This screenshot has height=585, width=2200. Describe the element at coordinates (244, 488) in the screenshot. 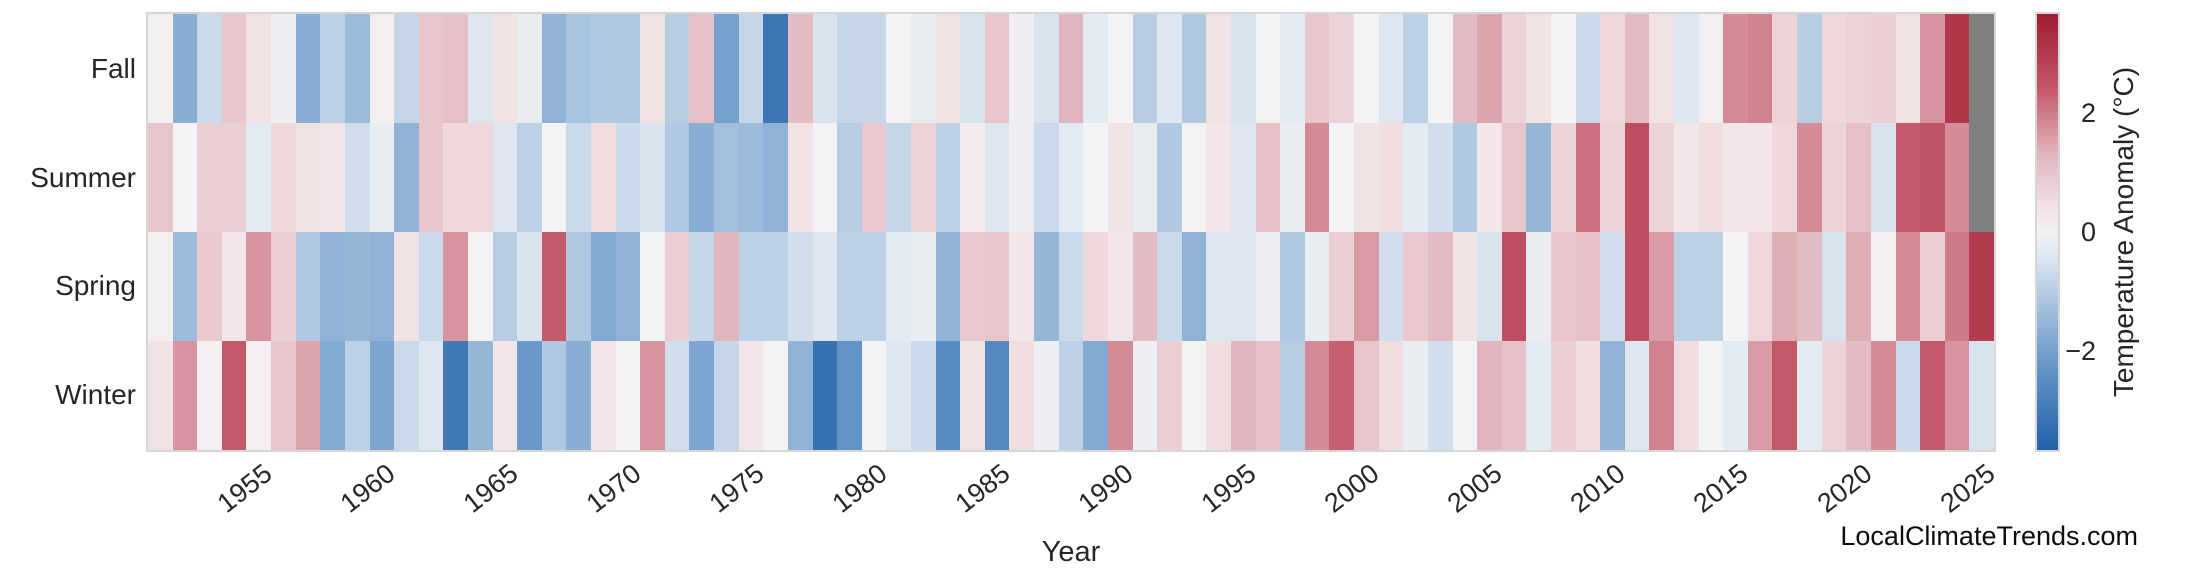

I see `x-tick-label-text: 1955` at that location.